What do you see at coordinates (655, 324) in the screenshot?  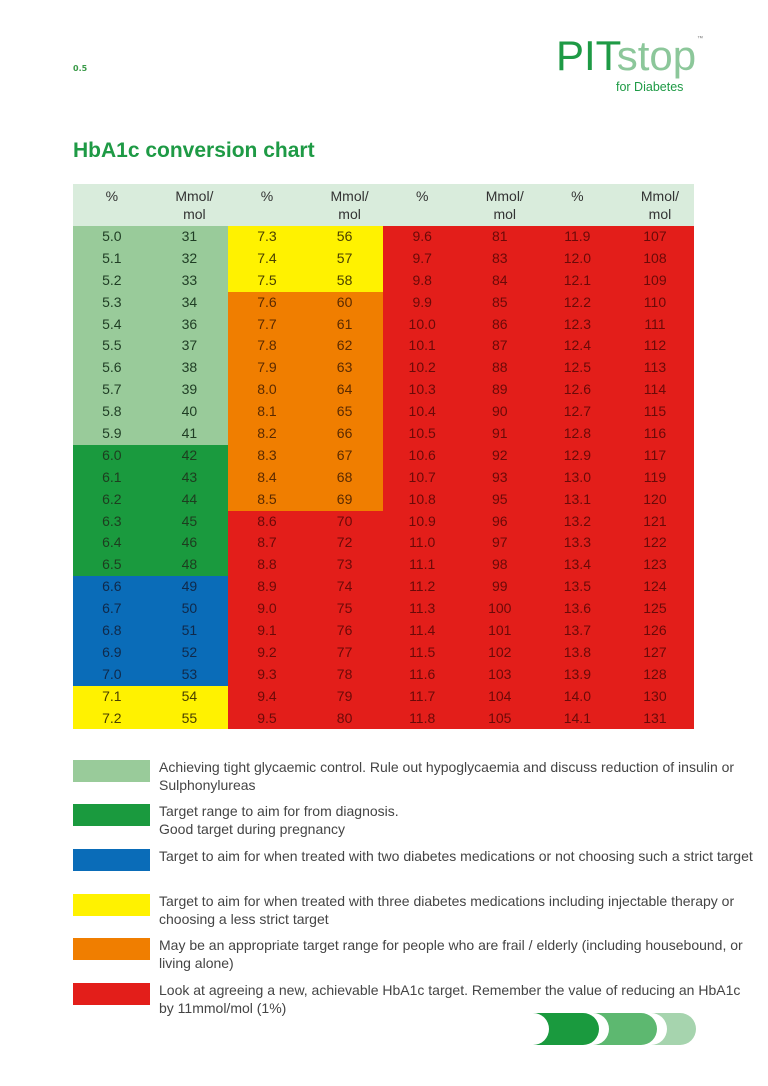 I see `mmol-cell: 111` at bounding box center [655, 324].